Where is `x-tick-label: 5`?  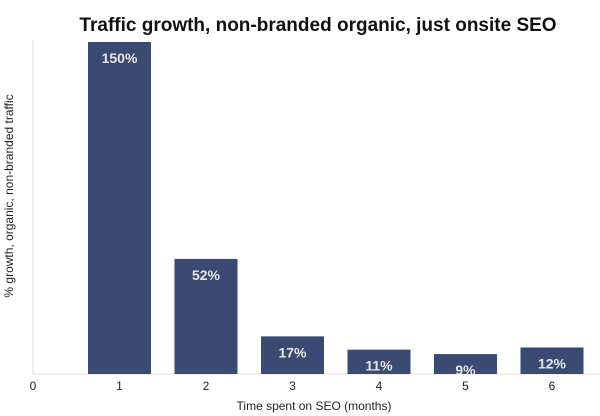
x-tick-label: 5 is located at coordinates (465, 386).